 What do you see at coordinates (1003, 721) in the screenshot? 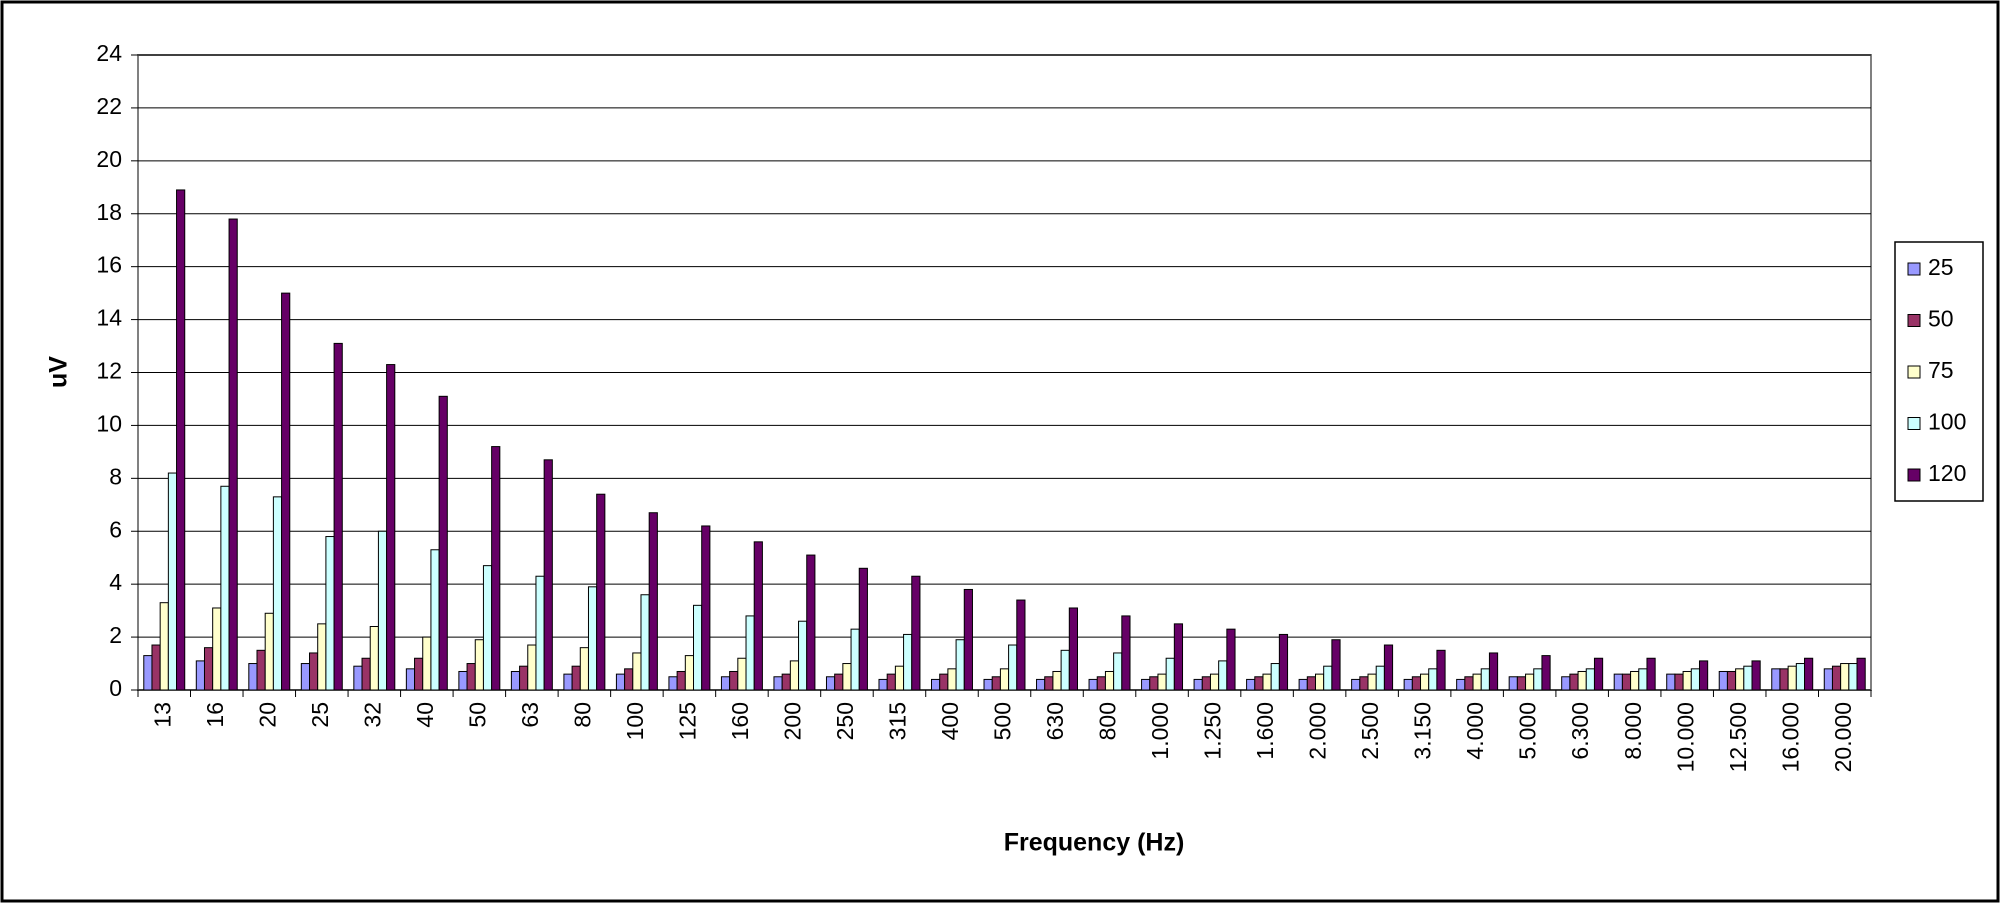
I see `x-tick-label: 500` at bounding box center [1003, 721].